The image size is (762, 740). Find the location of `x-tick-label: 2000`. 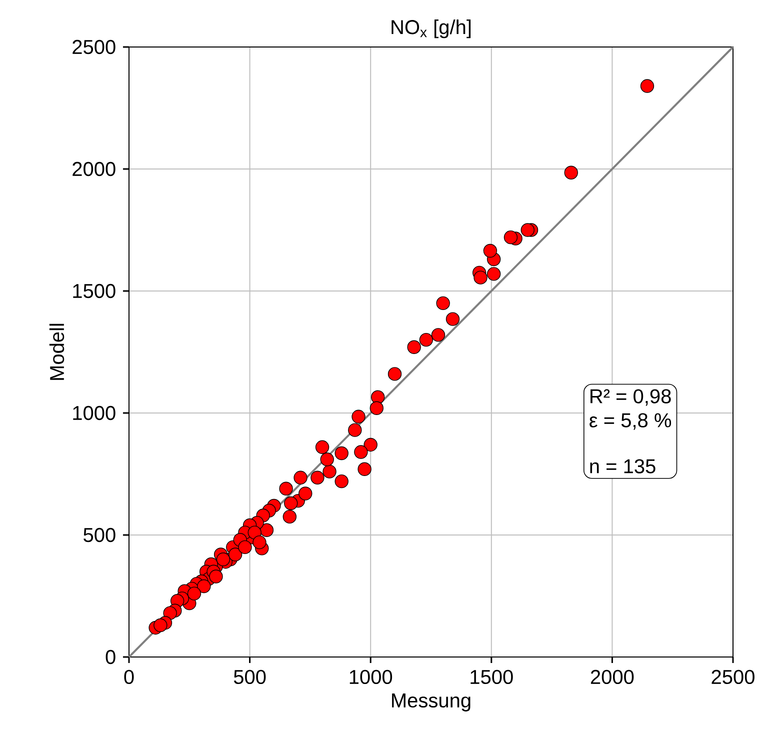

x-tick-label: 2000 is located at coordinates (612, 677).